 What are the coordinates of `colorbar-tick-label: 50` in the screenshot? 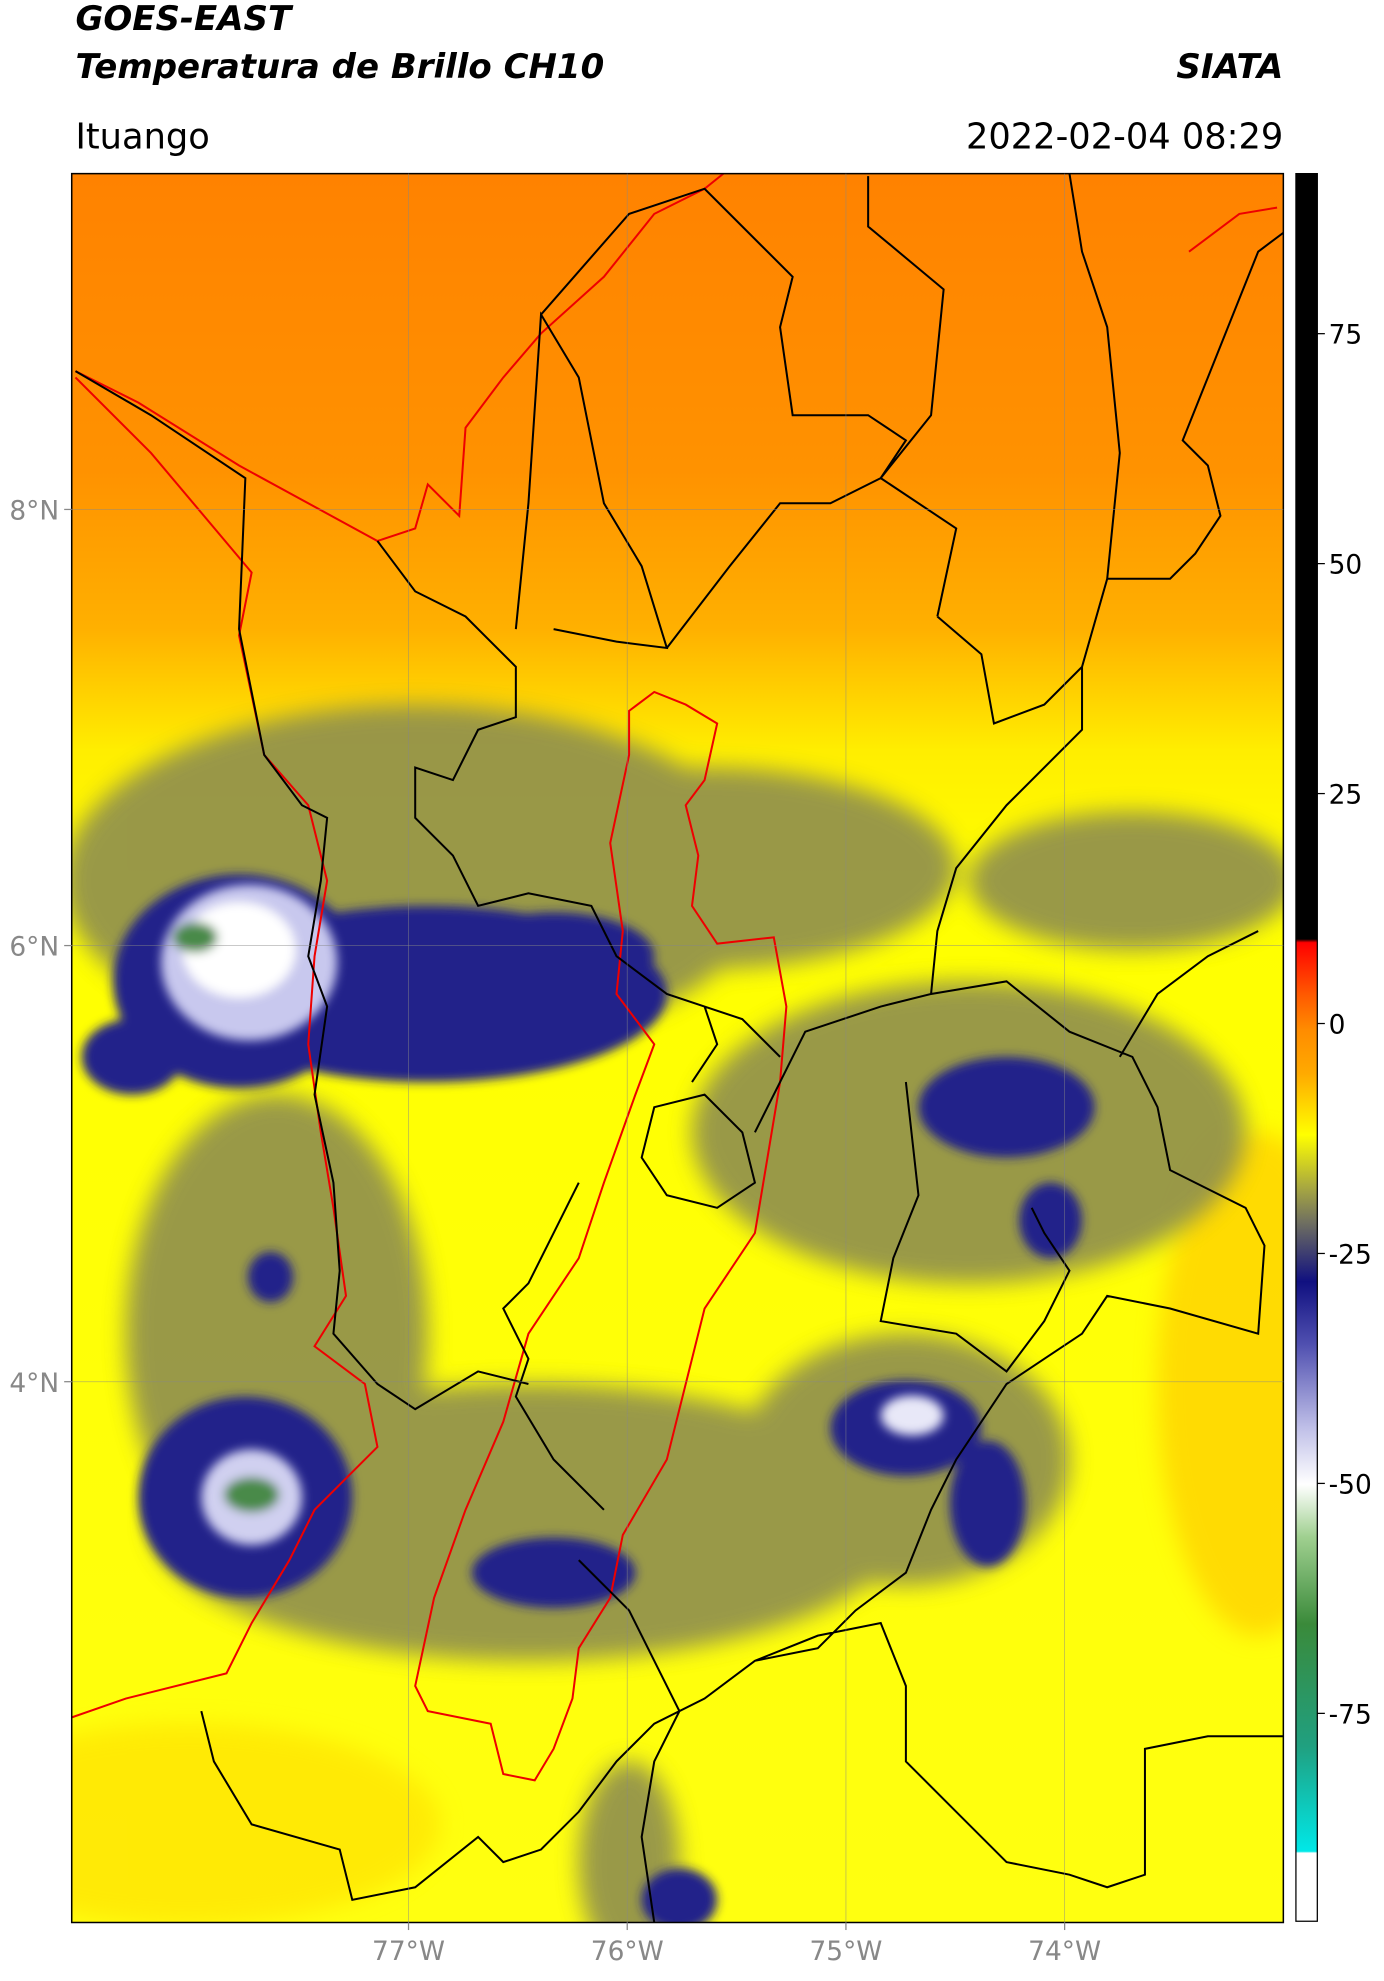 It's located at (1346, 565).